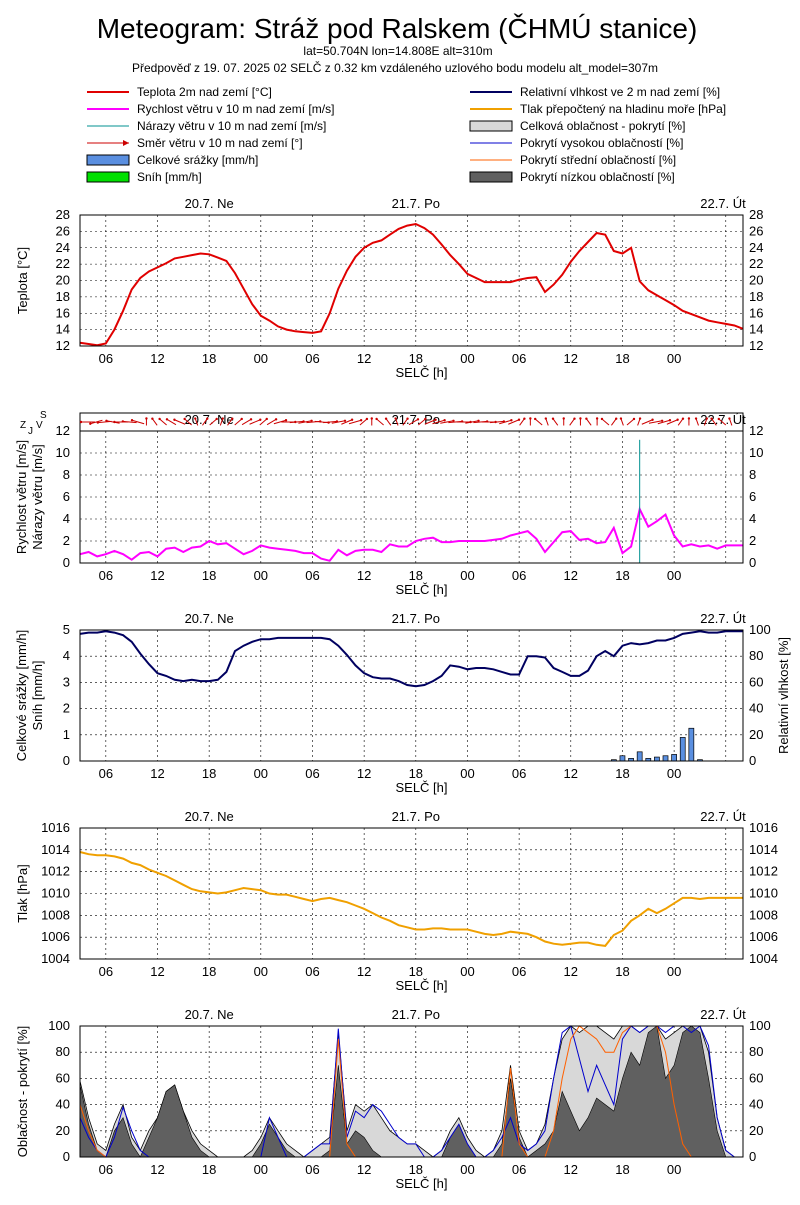  I want to click on clouds-ylabel: Oblačnost - pokrytí [%], so click(22, 1092).